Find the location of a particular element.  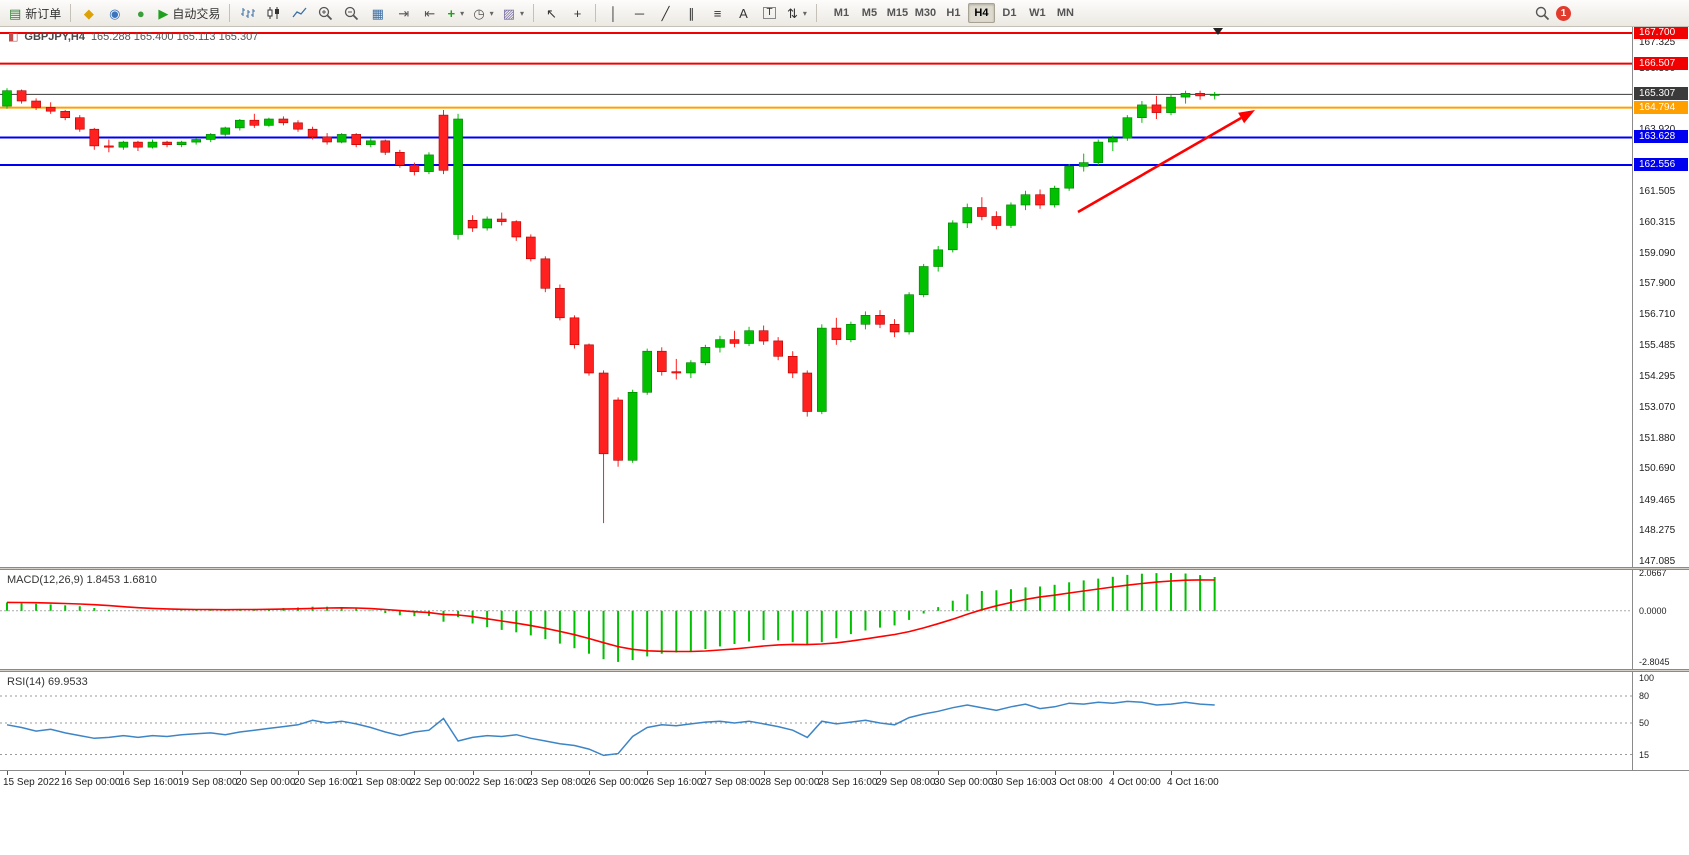

price-axis-tick: 161.505 is located at coordinates (1657, 191).